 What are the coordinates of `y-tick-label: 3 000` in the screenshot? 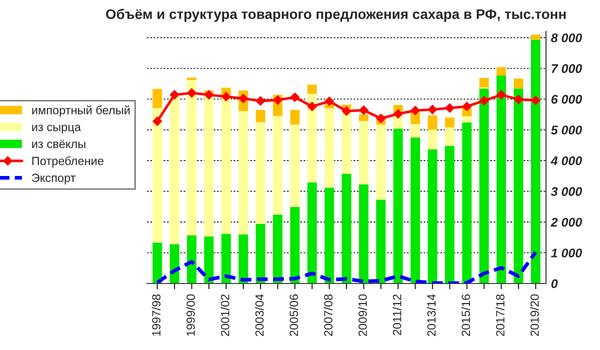 It's located at (566, 191).